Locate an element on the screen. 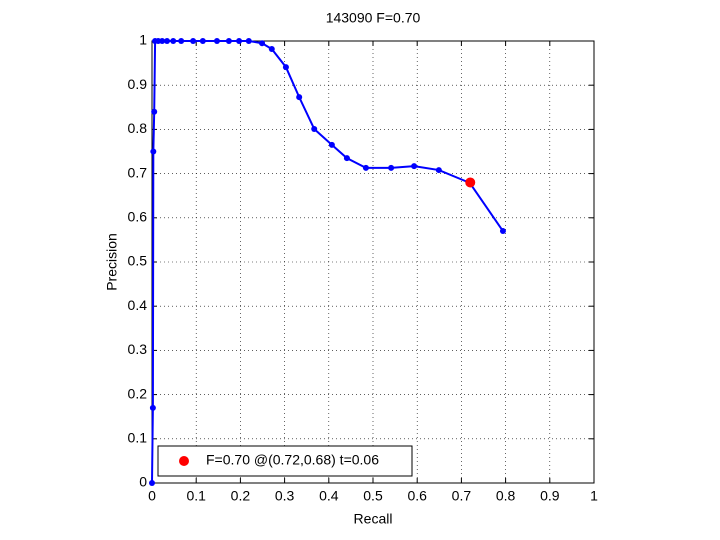  y-axis-label: Precision is located at coordinates (112, 262).